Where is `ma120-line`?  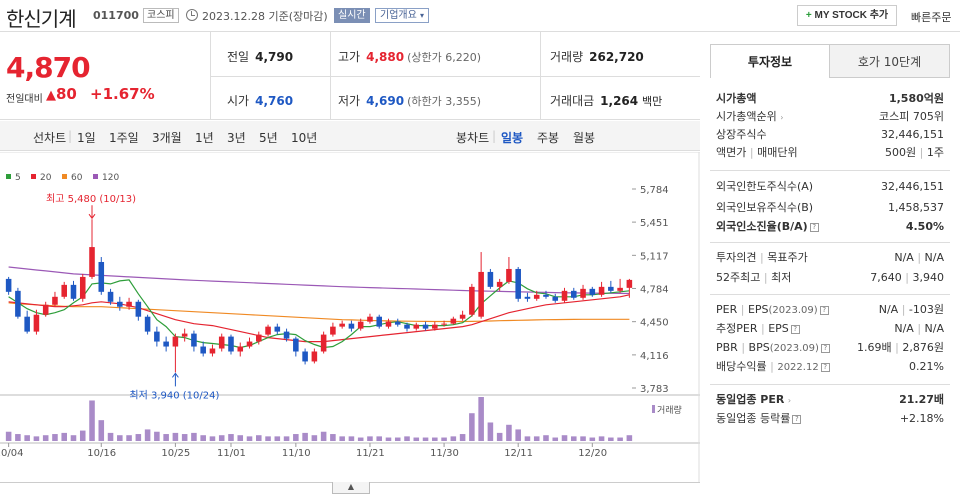 ma120-line is located at coordinates (319, 280).